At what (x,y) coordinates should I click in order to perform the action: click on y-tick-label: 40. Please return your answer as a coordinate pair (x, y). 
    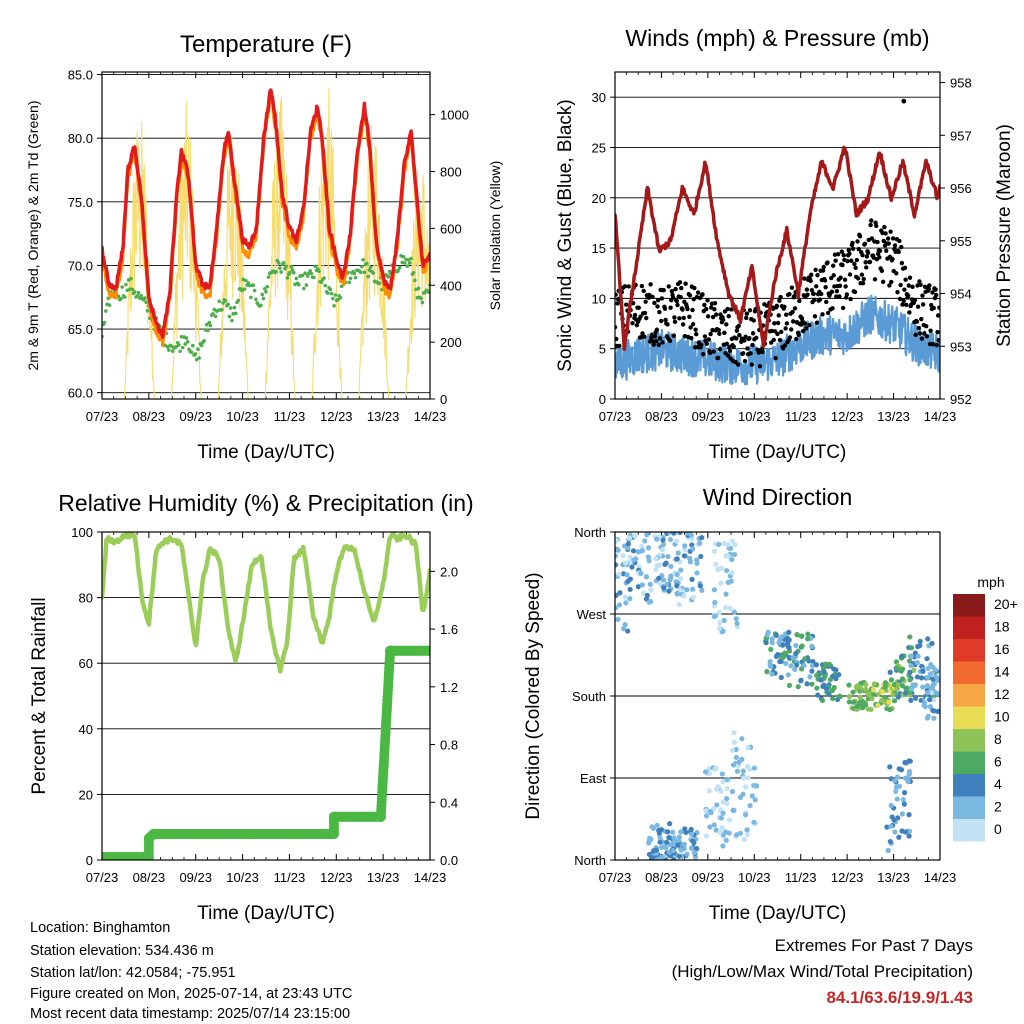
    Looking at the image, I should click on (86, 729).